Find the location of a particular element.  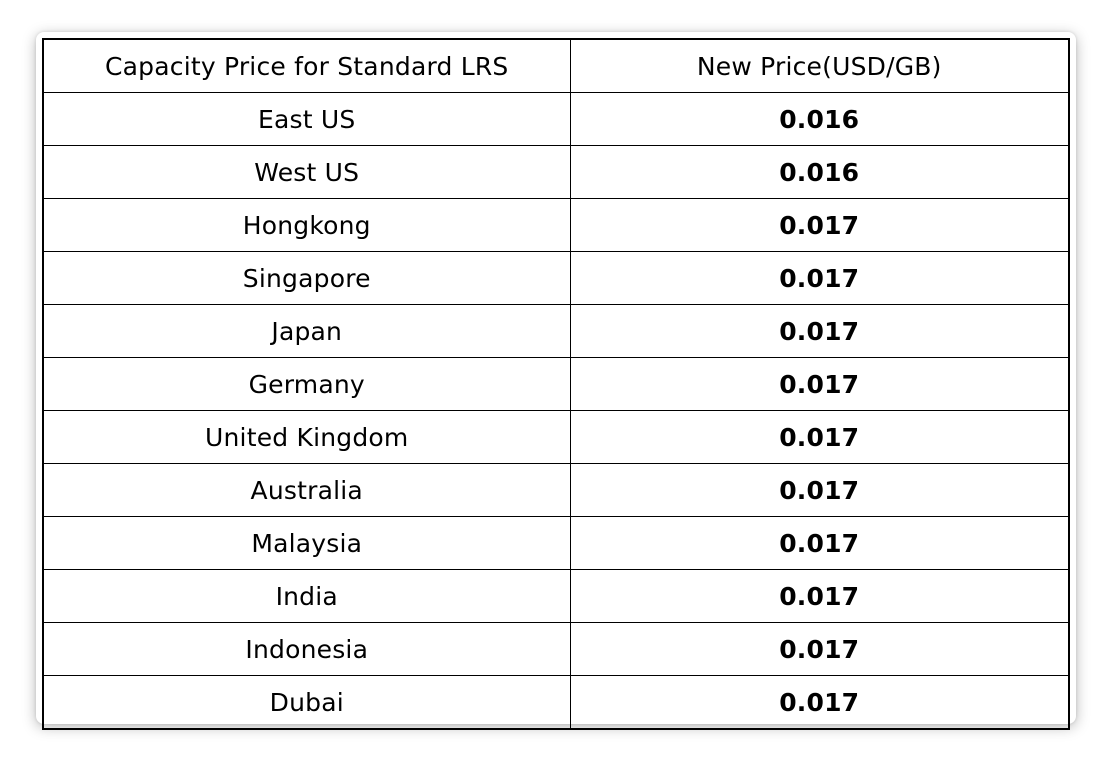

region-cell: Dubai is located at coordinates (306, 702).